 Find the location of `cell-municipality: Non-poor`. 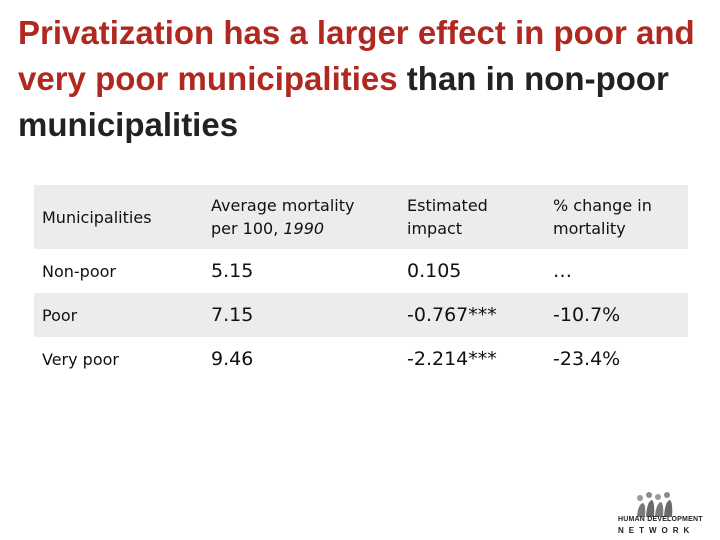

cell-municipality: Non-poor is located at coordinates (79, 271).